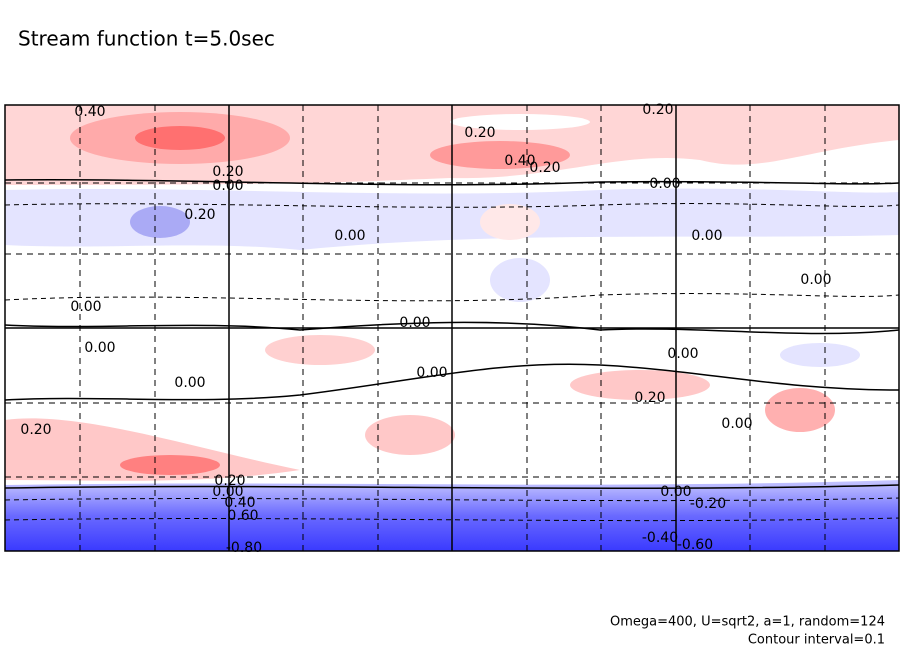 The height and width of the screenshot is (658, 904). Describe the element at coordinates (244, 548) in the screenshot. I see `contour-label: -0.80` at that location.